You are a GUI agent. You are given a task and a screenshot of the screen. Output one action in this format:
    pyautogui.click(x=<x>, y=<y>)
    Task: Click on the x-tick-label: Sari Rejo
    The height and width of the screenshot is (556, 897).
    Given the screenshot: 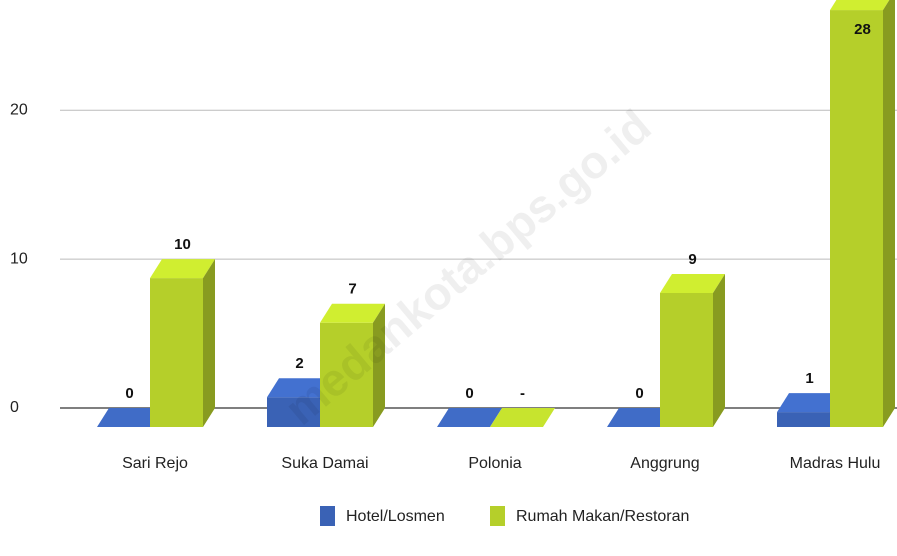 What is the action you would take?
    pyautogui.click(x=155, y=463)
    